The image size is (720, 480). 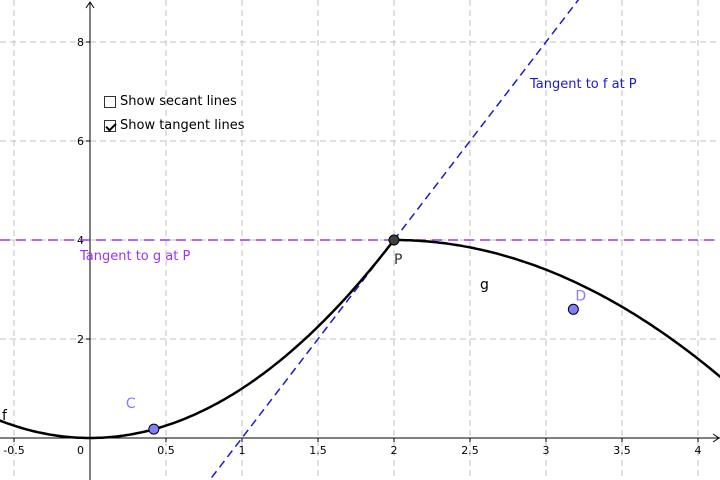 I want to click on x-tick-label: 0, so click(x=80, y=450).